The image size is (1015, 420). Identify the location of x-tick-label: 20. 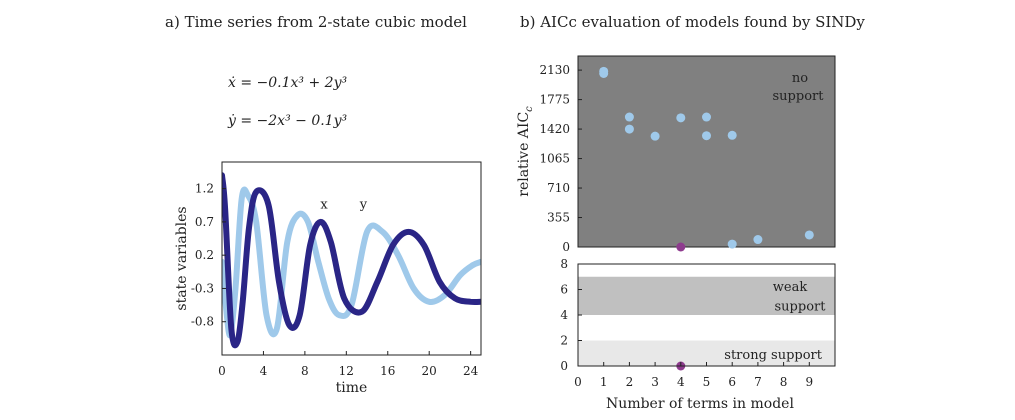
(429, 371).